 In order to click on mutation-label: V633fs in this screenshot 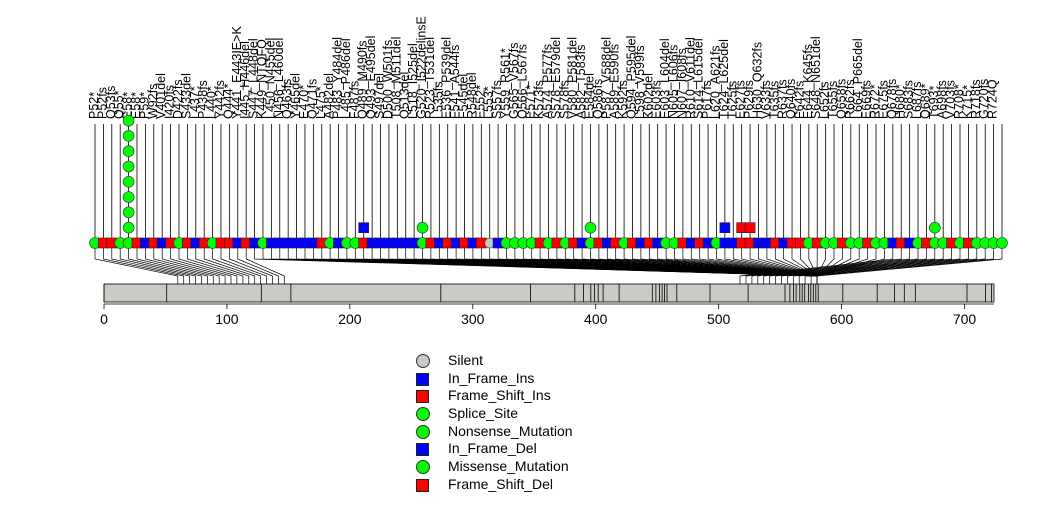, I will do `click(766, 99)`.